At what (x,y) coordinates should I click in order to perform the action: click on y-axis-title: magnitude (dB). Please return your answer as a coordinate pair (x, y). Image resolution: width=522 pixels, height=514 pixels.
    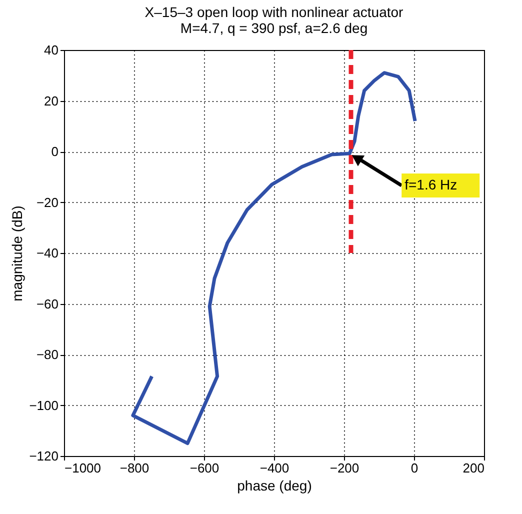
    Looking at the image, I should click on (17, 254).